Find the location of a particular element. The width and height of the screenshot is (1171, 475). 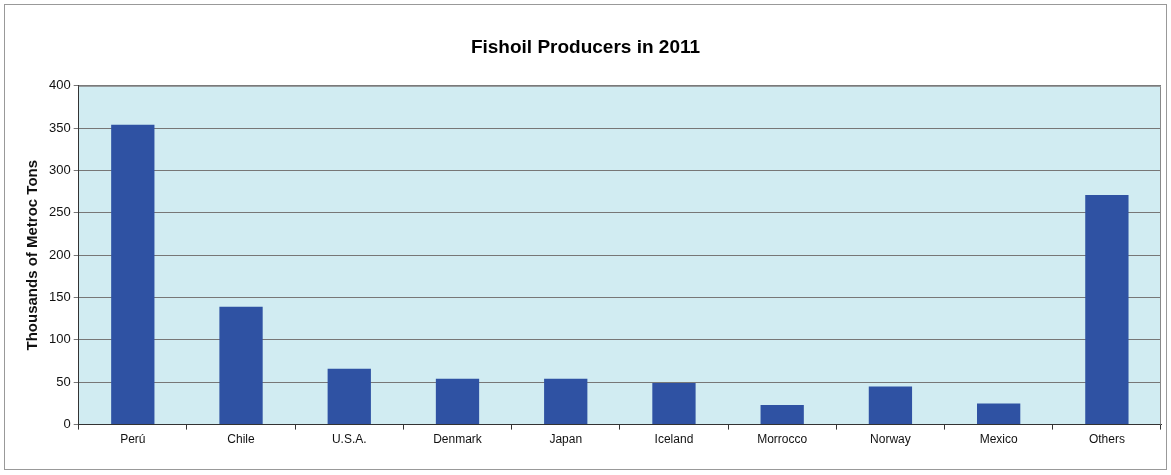

y-tick-label: 400 is located at coordinates (59, 85).